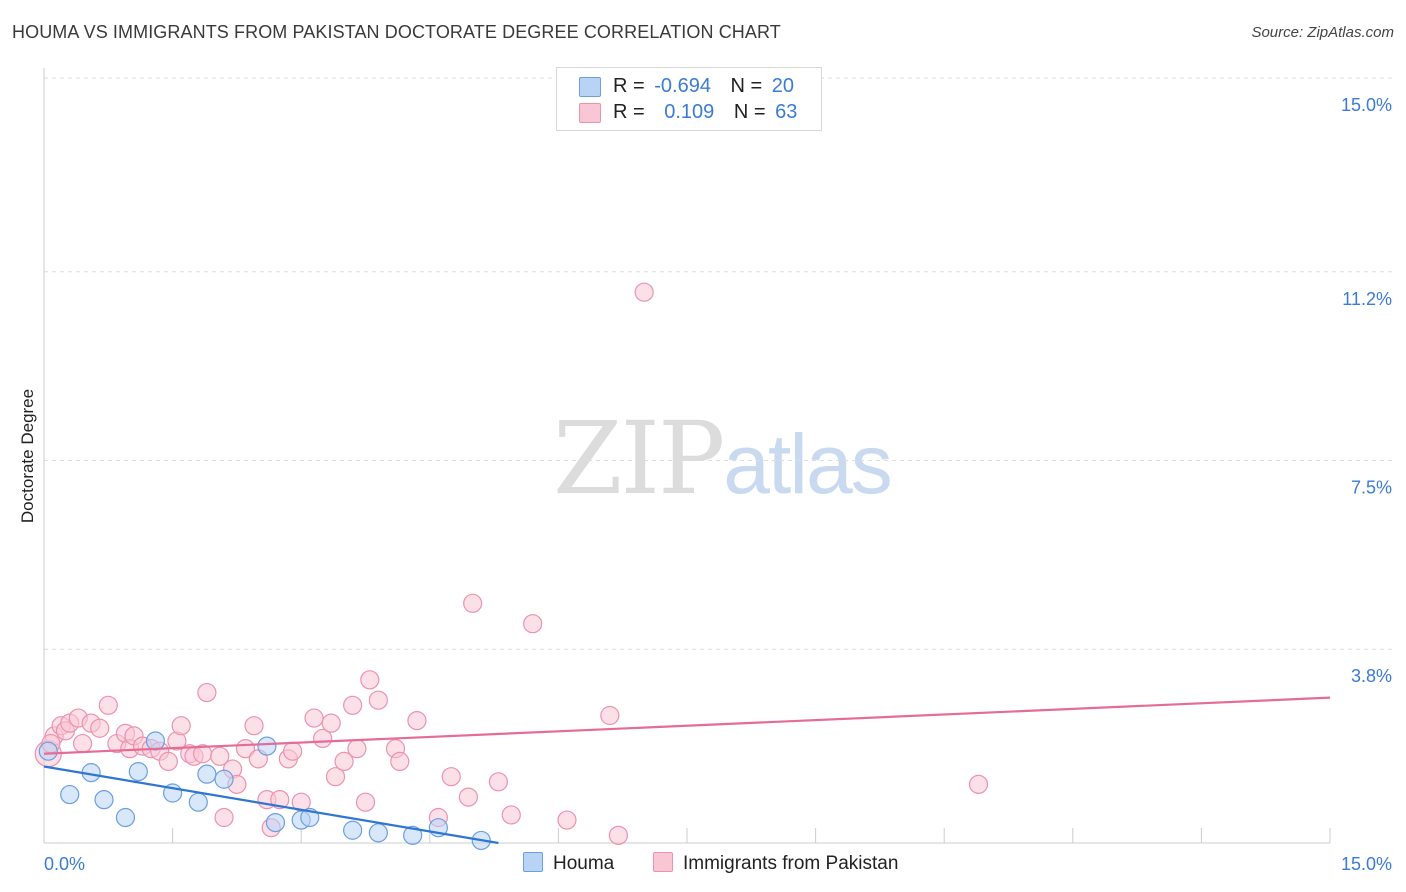 This screenshot has height=892, width=1406. I want to click on pakistan-r-value: 0.109, so click(689, 112).